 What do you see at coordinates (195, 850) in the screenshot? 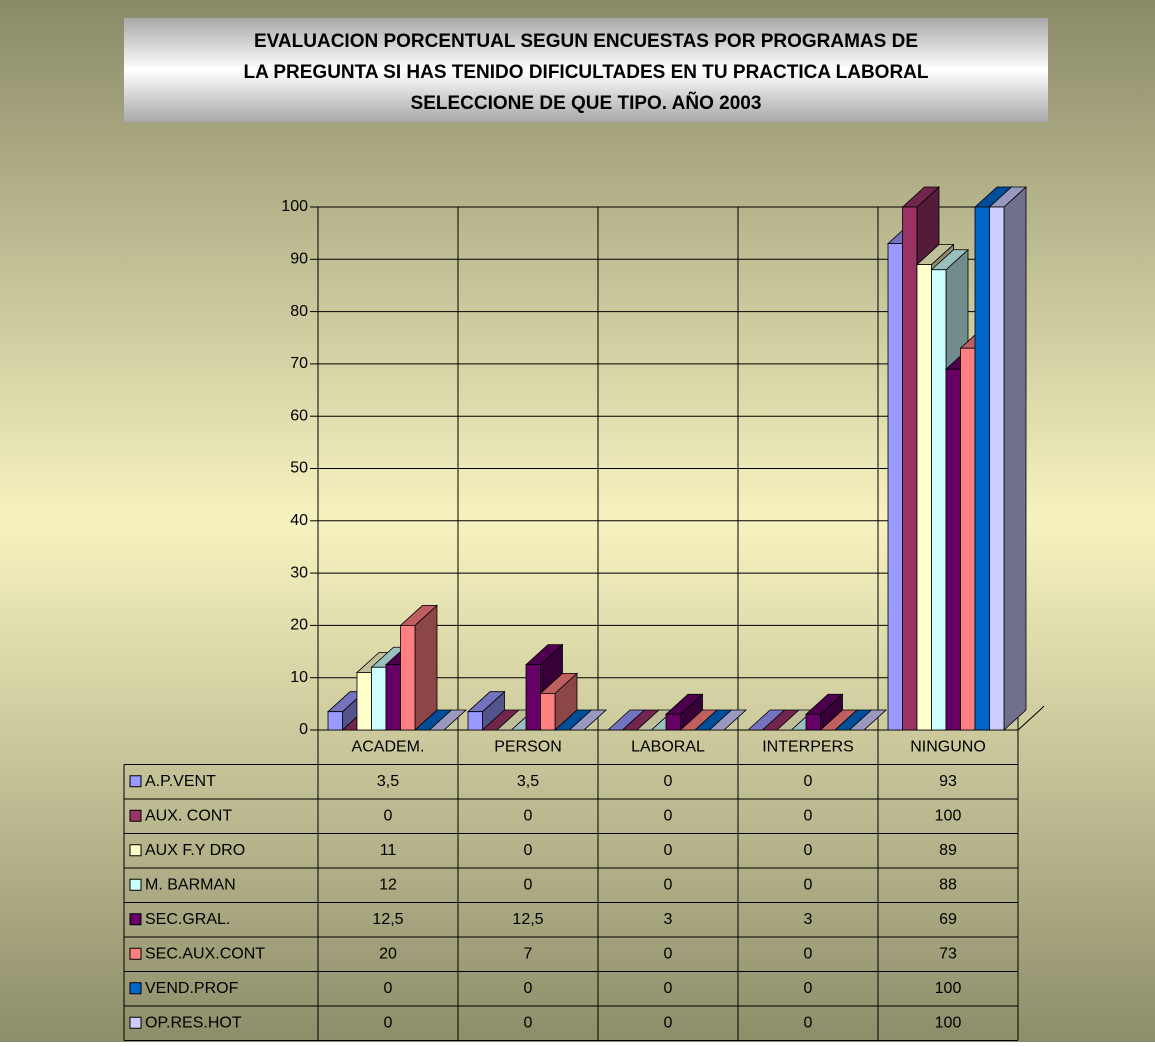
I see `legend-label: AUX F.Y DRO` at bounding box center [195, 850].